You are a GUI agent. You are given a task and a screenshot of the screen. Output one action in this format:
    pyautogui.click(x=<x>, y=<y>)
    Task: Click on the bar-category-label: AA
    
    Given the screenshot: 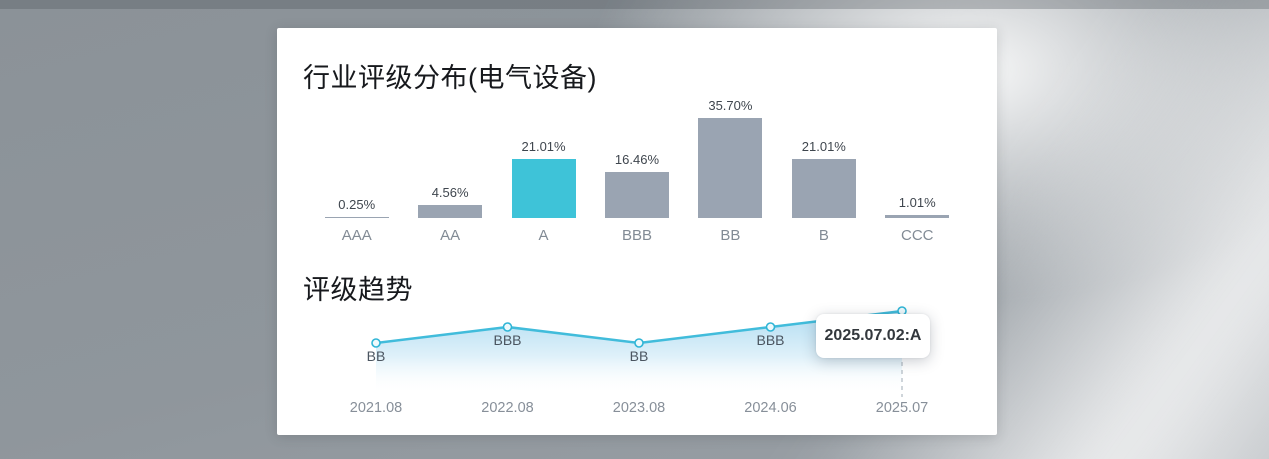 What is the action you would take?
    pyautogui.click(x=450, y=235)
    